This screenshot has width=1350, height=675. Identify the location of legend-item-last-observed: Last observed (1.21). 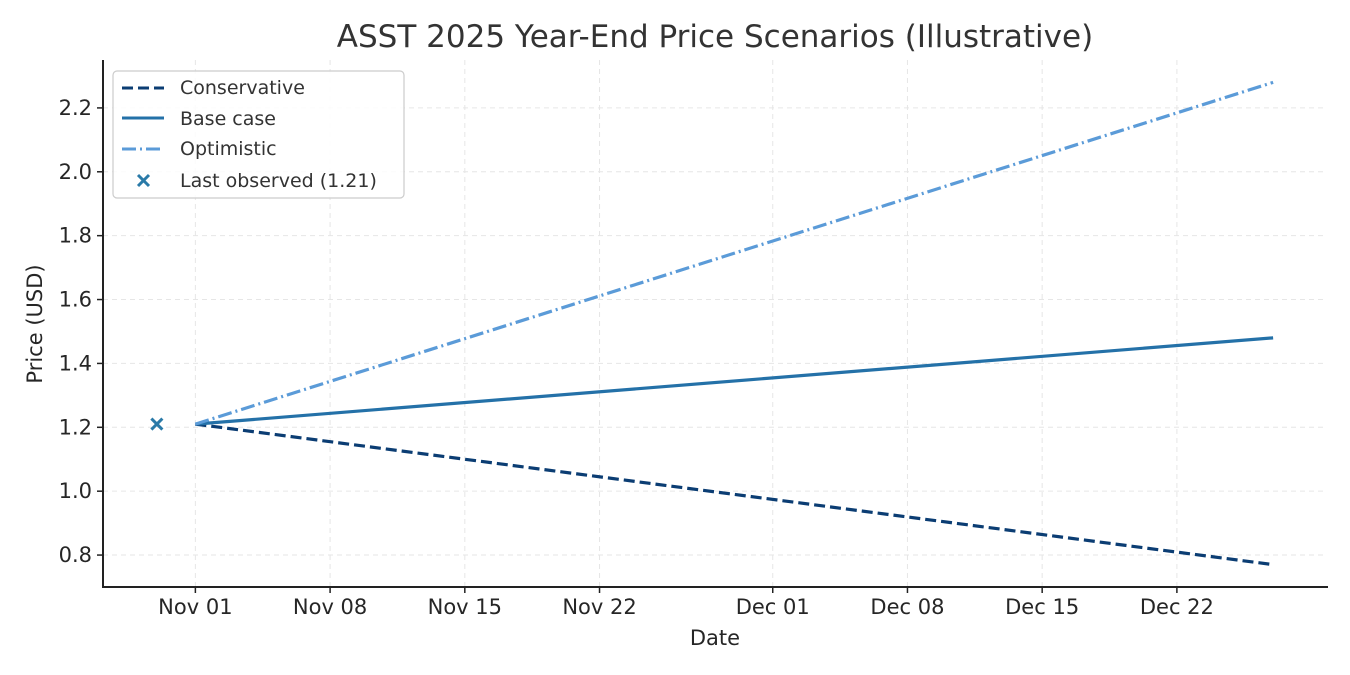
(256, 181).